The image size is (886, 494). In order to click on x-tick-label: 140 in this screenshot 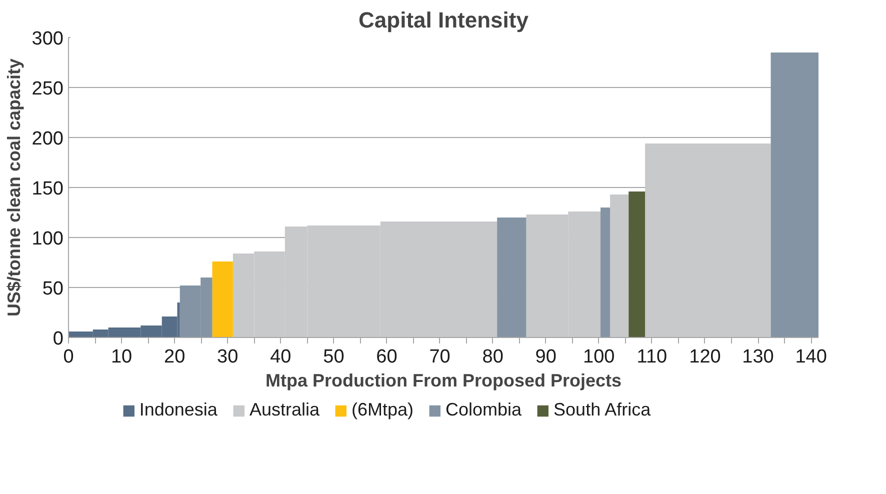, I will do `click(811, 357)`.